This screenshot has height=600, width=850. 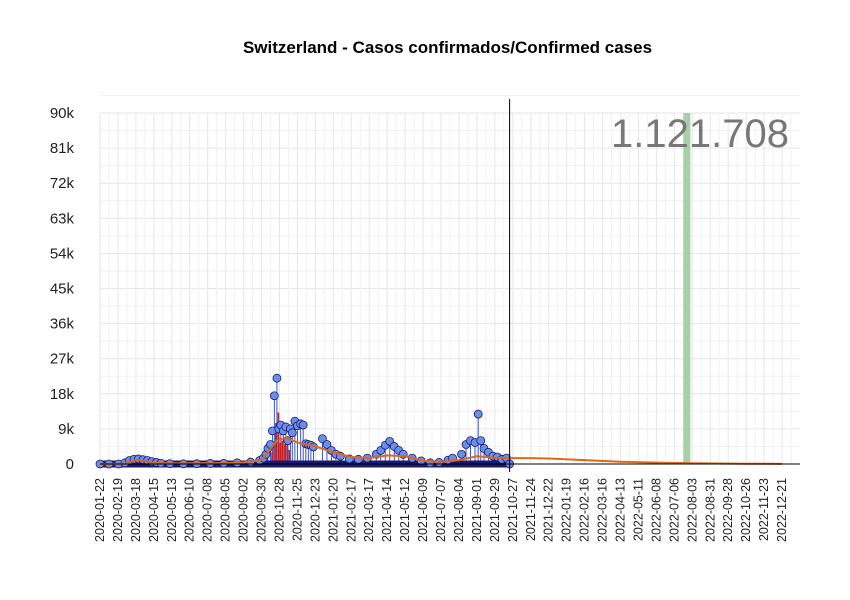 What do you see at coordinates (279, 510) in the screenshot?
I see `x-tick-label: 2020-10-28` at bounding box center [279, 510].